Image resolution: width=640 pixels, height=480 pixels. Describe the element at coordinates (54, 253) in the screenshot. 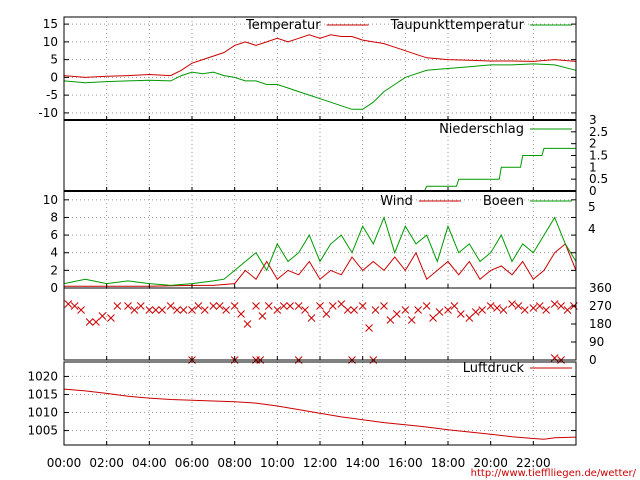

I see `y-tick-label: 4` at that location.